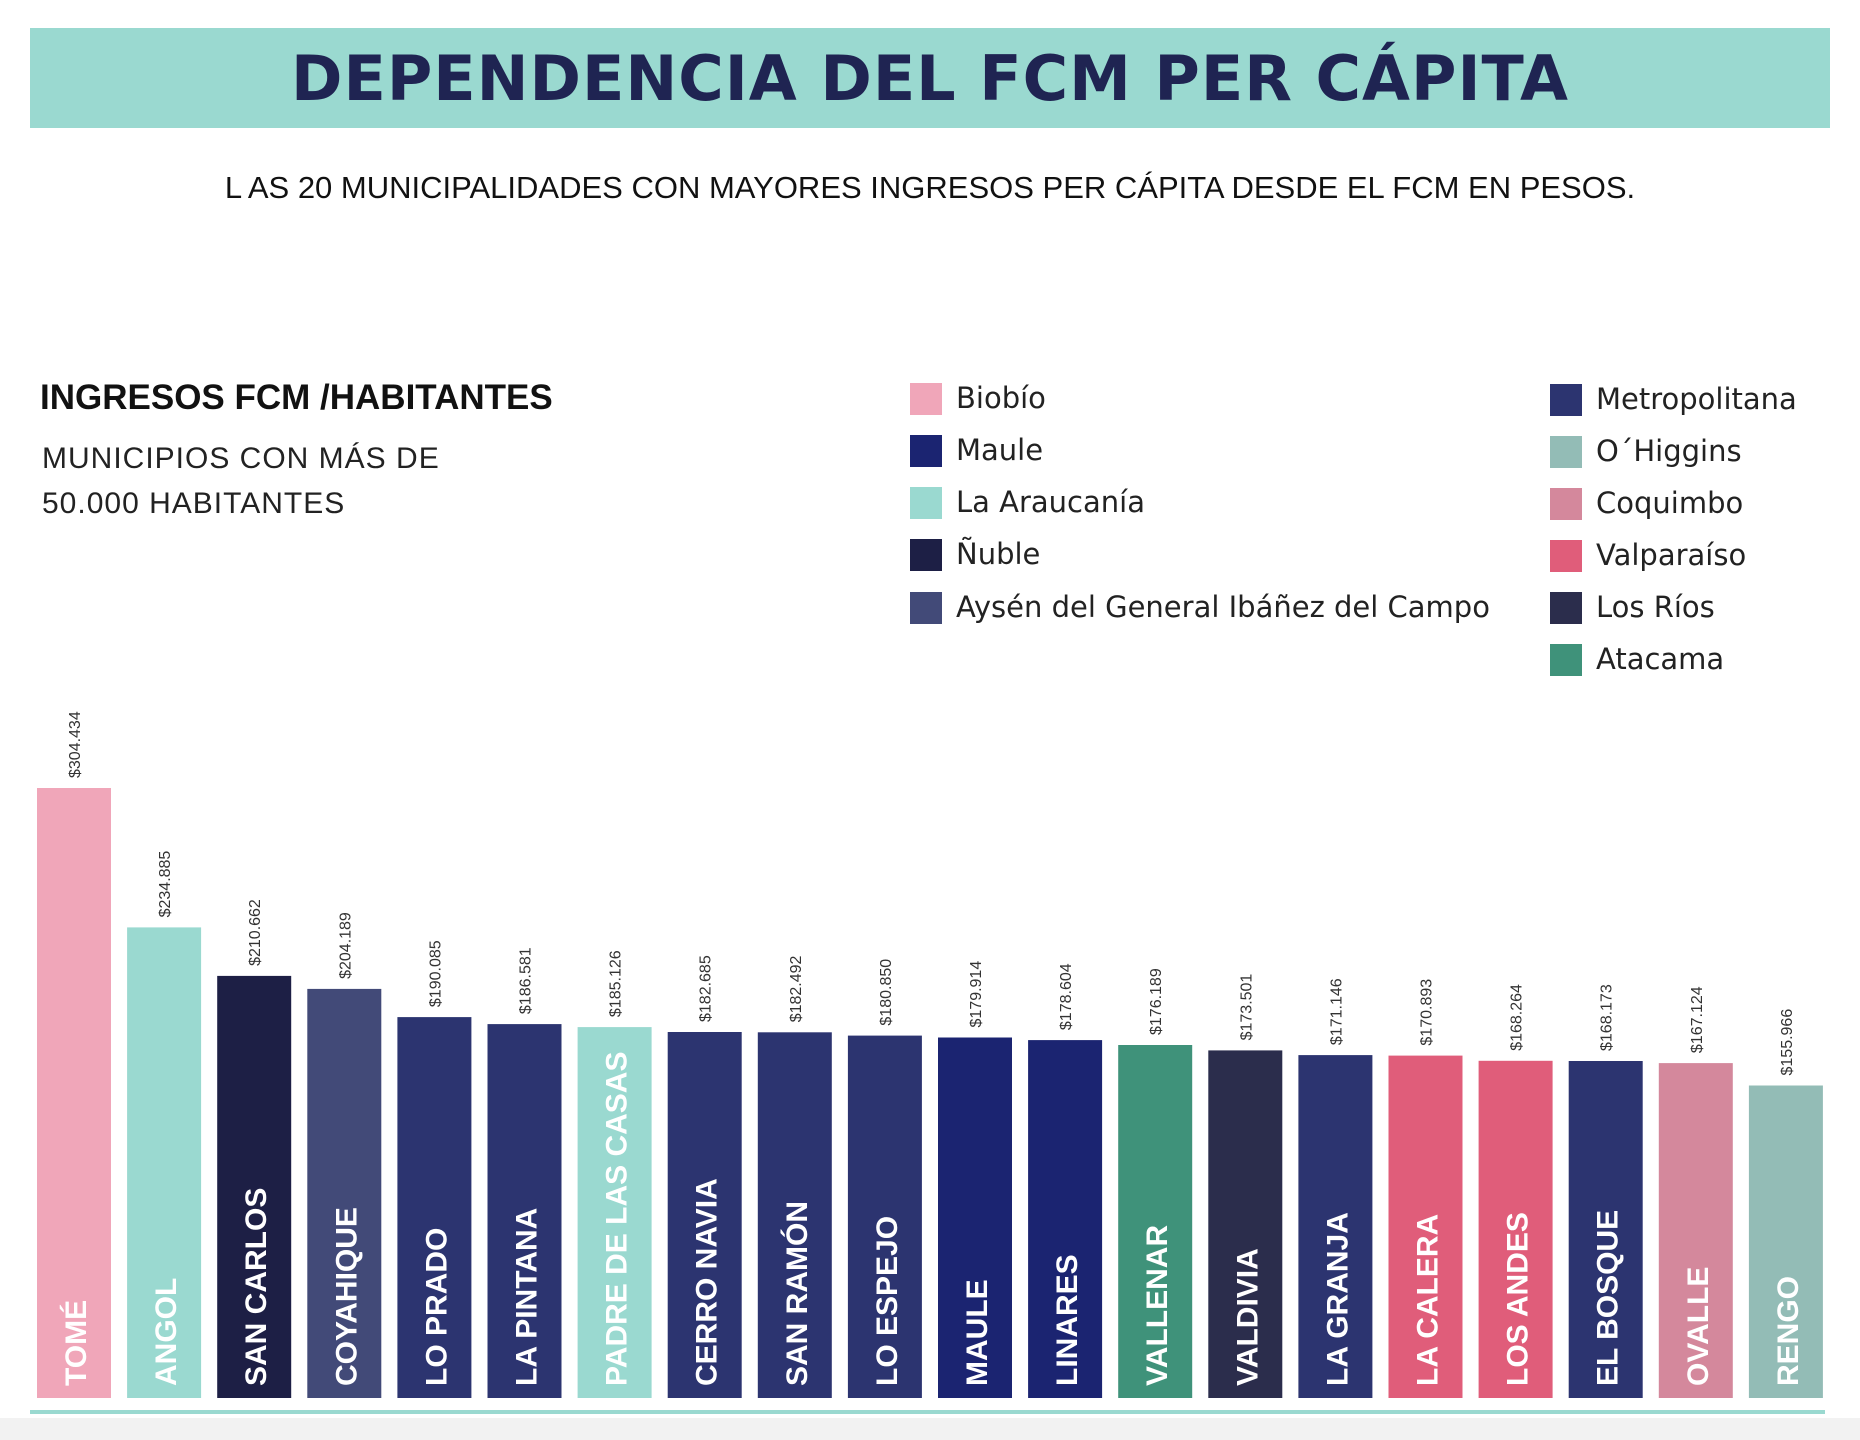 The width and height of the screenshot is (1860, 1440). What do you see at coordinates (927, 1412) in the screenshot?
I see `bottom-divider` at bounding box center [927, 1412].